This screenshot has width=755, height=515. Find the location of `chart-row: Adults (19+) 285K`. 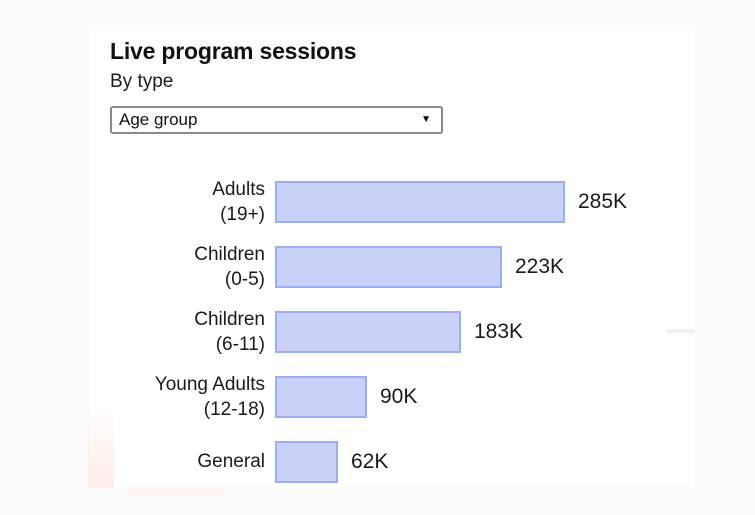

chart-row: Adults (19+) 285K is located at coordinates (366, 201).